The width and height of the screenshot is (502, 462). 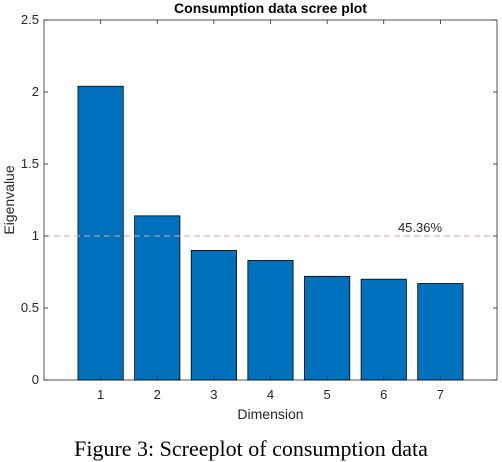 What do you see at coordinates (35, 91) in the screenshot?
I see `y-tick-label: 2` at bounding box center [35, 91].